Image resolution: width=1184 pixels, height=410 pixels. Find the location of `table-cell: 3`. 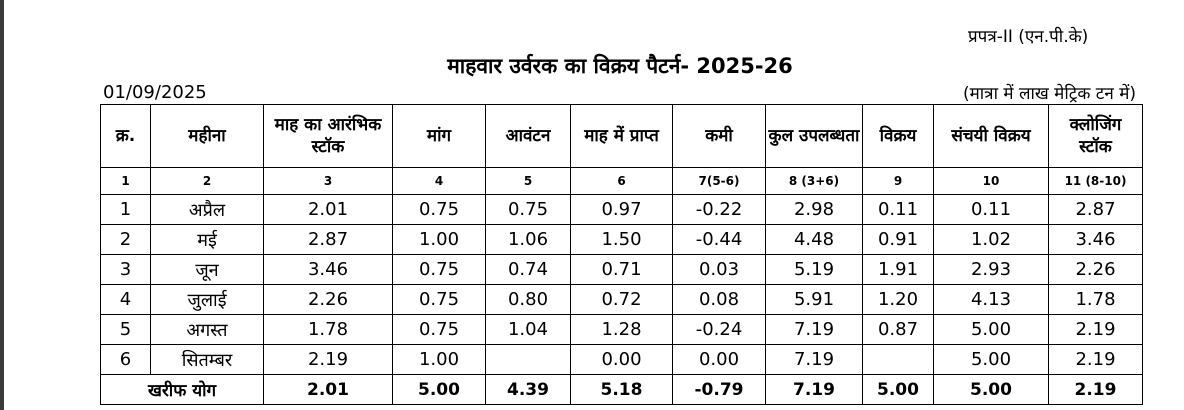

table-cell: 3 is located at coordinates (125, 269).